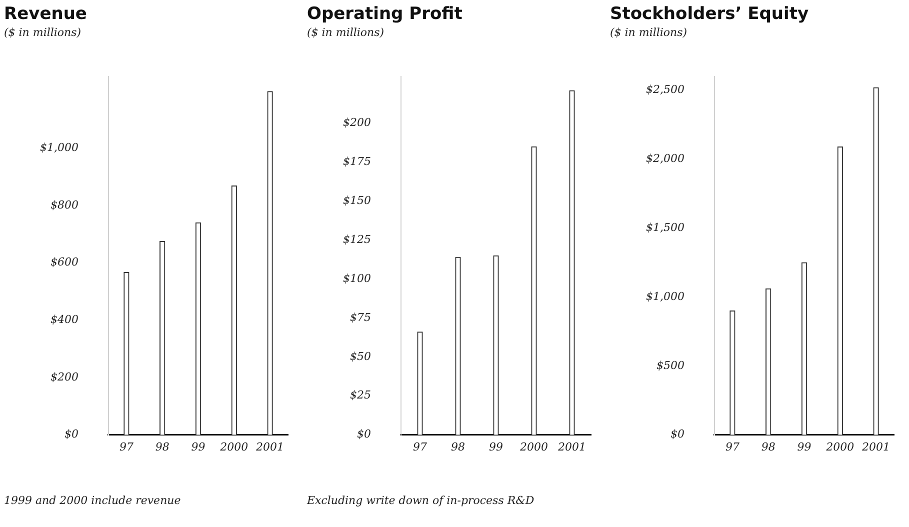  I want to click on y-tick-label: $125, so click(356, 239).